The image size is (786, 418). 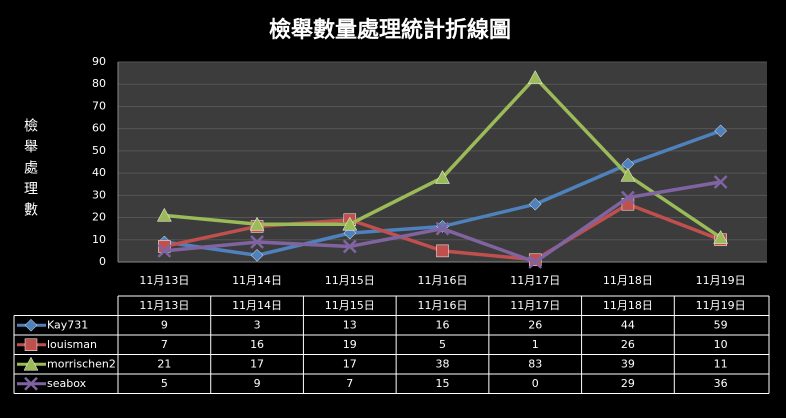 What do you see at coordinates (67, 383) in the screenshot?
I see `legend-label: seabox` at bounding box center [67, 383].